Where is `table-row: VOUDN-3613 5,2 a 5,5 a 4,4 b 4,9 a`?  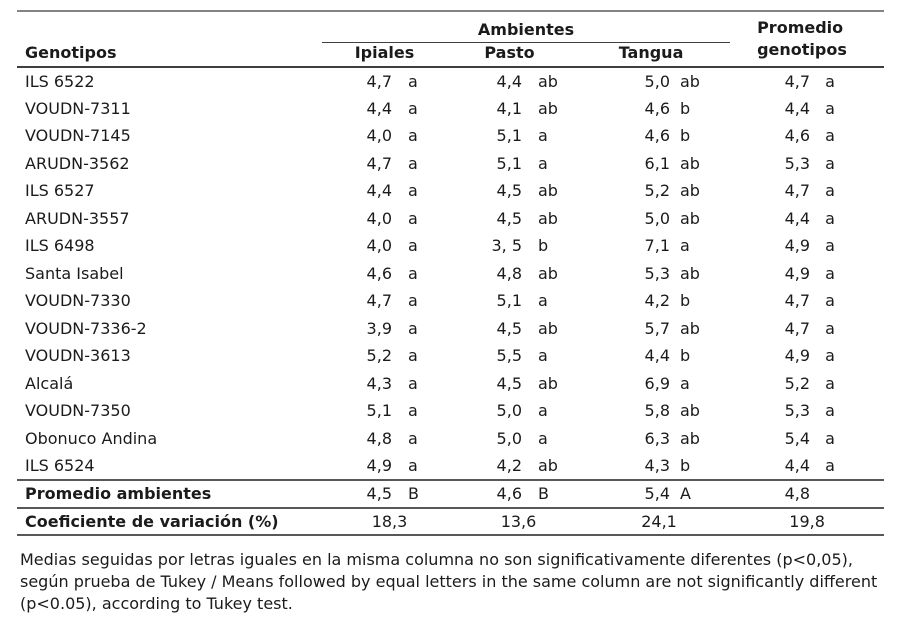
table-row: VOUDN-3613 5,2 a 5,5 a 4,4 b 4,9 a is located at coordinates (450, 356).